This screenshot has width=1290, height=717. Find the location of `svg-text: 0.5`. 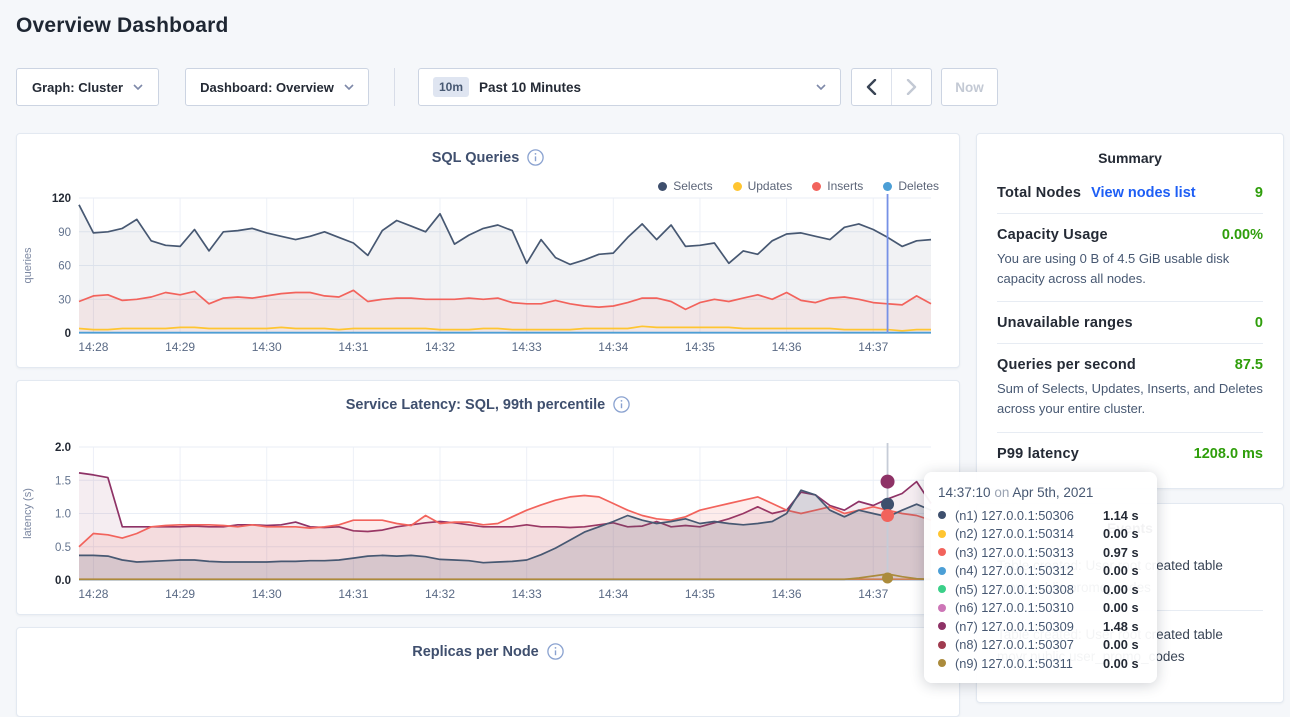

svg-text: 0.5 is located at coordinates (63, 548).